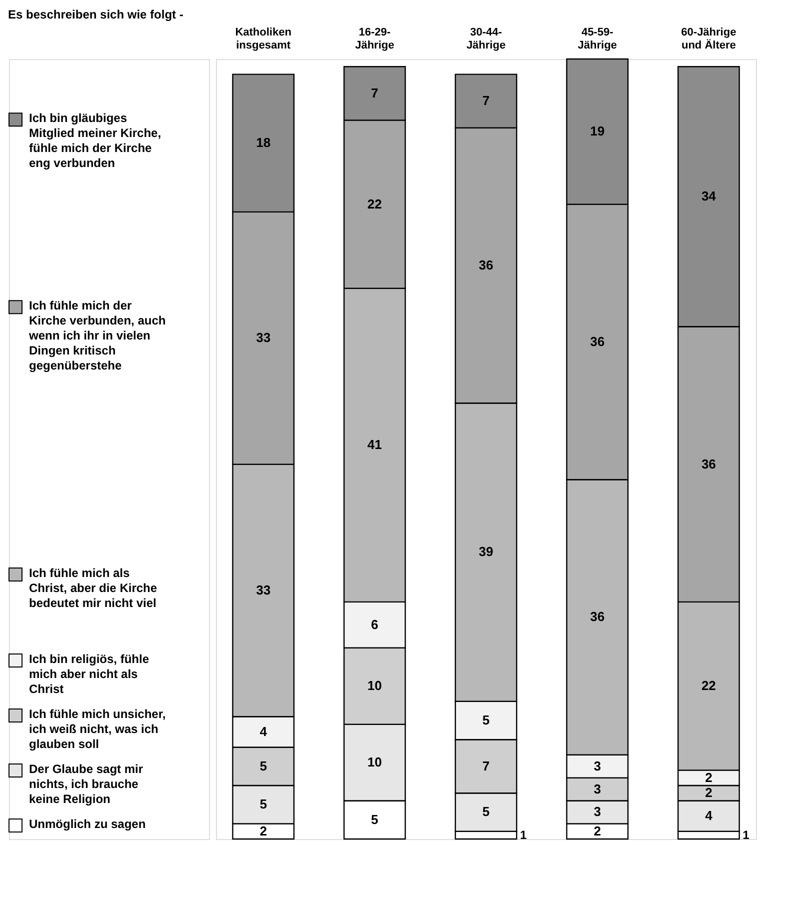 The width and height of the screenshot is (785, 913). Describe the element at coordinates (86, 784) in the screenshot. I see `legend-label: Der Glaube sagt mir nichts, ich brauche keine Religion` at that location.